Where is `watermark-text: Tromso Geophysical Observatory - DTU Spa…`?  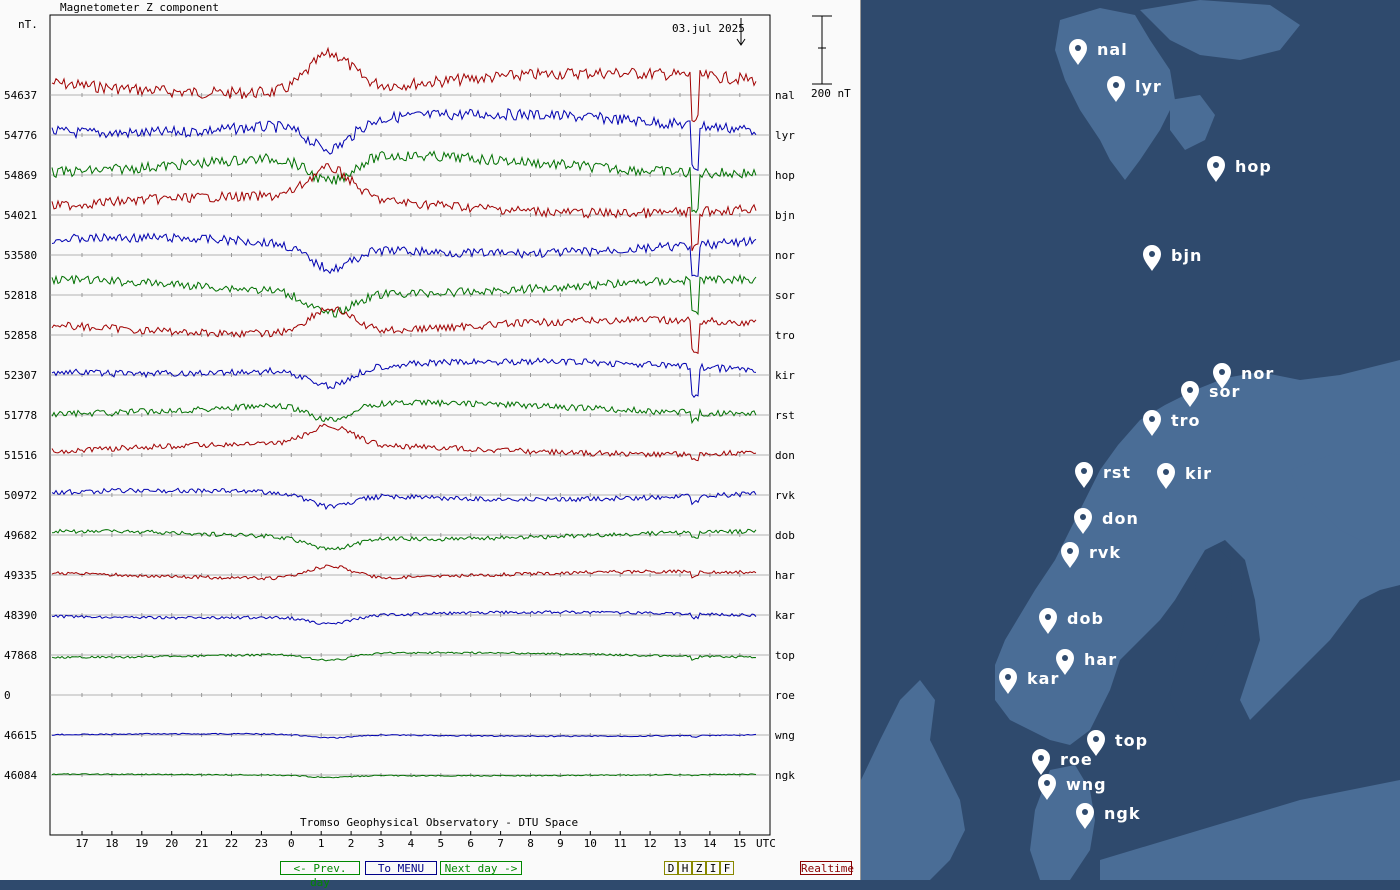
watermark-text: Tromso Geophysical Observatory - DTU Spa… is located at coordinates (439, 822).